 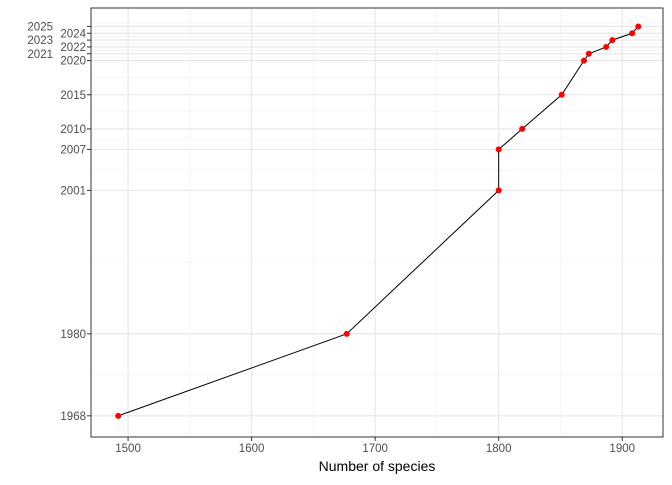 What do you see at coordinates (73, 48) in the screenshot?
I see `y-tick-label: 2022` at bounding box center [73, 48].